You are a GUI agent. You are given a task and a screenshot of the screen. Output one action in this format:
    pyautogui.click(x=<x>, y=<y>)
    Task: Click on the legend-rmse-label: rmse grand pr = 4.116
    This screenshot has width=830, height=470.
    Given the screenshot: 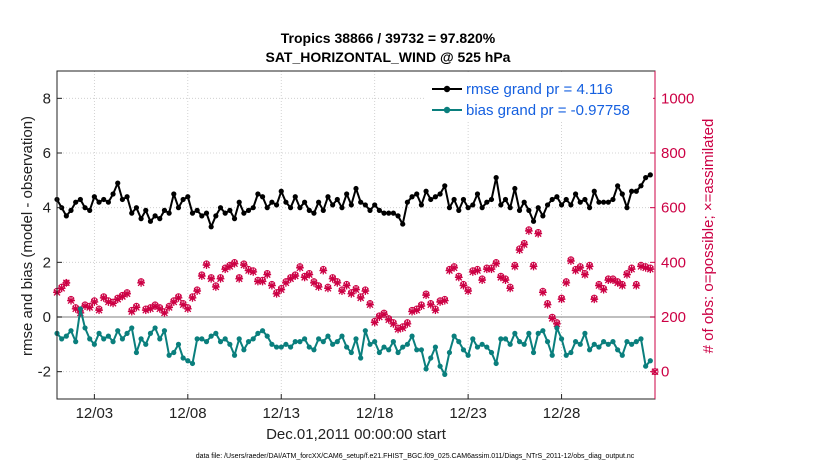 What is the action you would take?
    pyautogui.click(x=539, y=89)
    